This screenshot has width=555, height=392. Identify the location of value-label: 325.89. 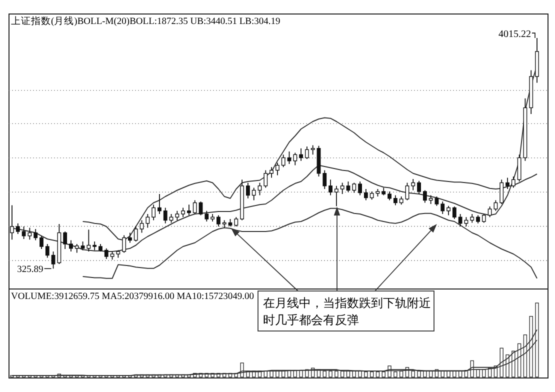
(34, 270).